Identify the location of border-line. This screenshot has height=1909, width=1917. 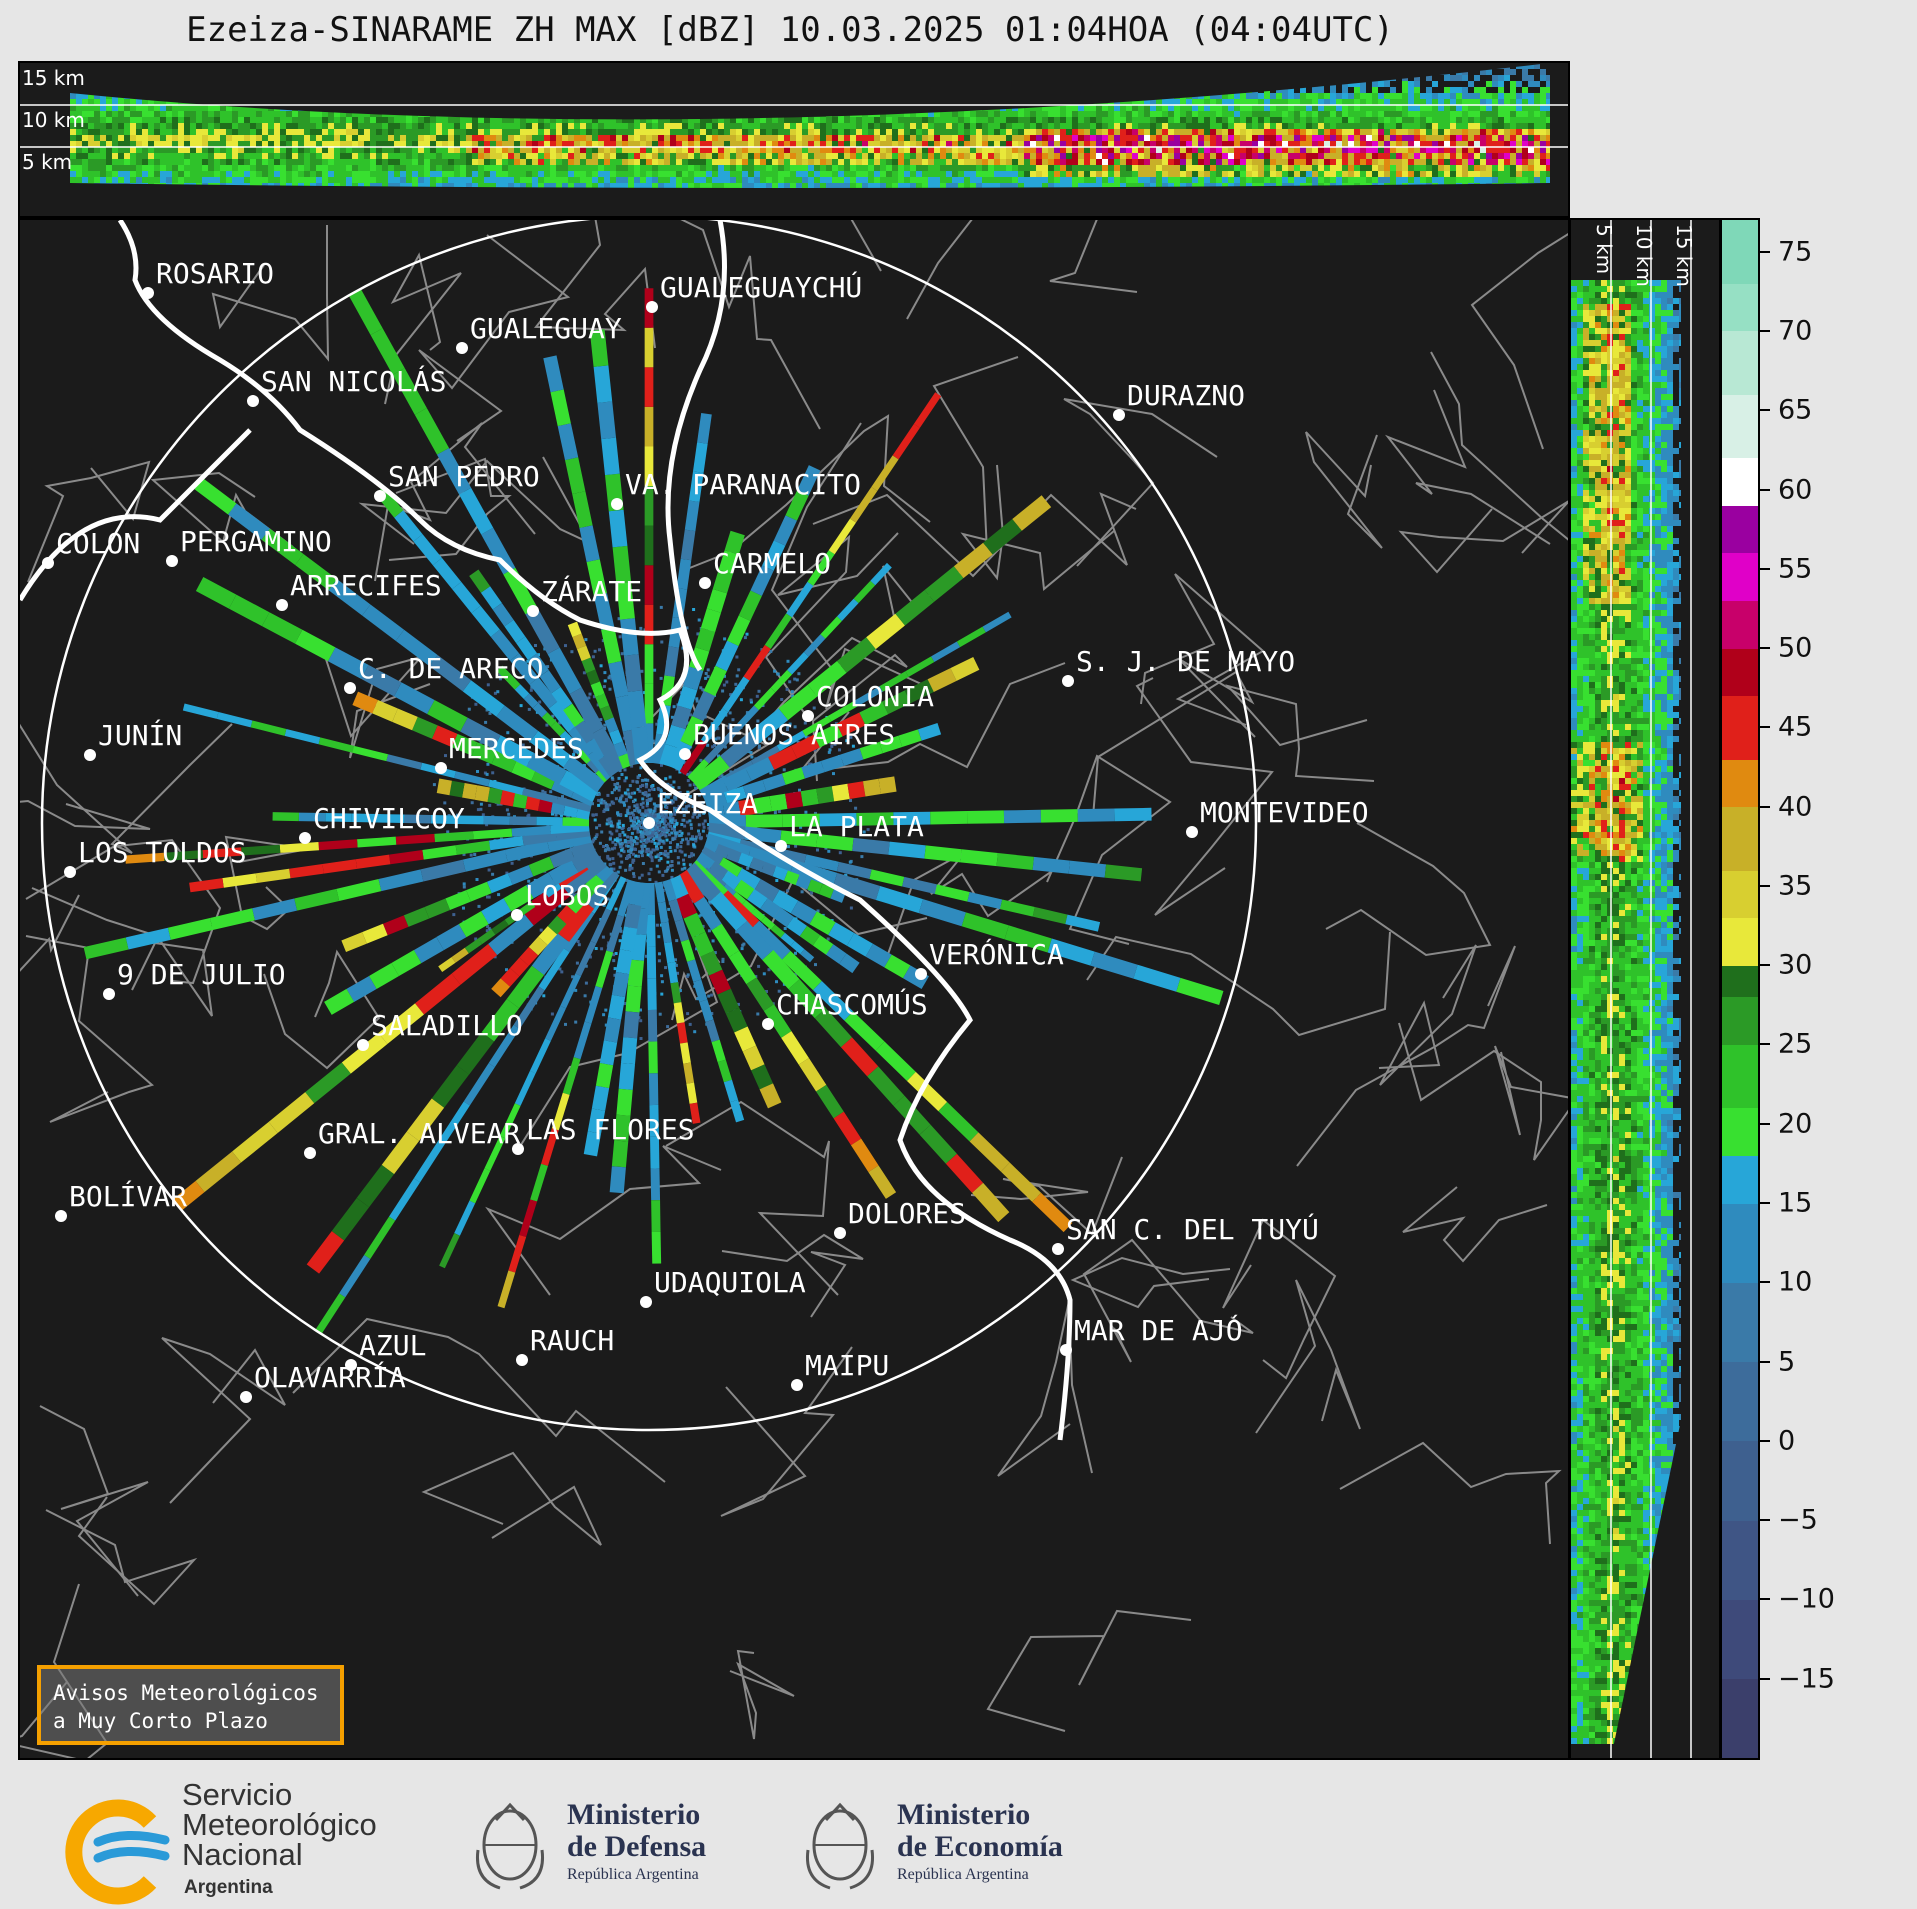
(322, 1009).